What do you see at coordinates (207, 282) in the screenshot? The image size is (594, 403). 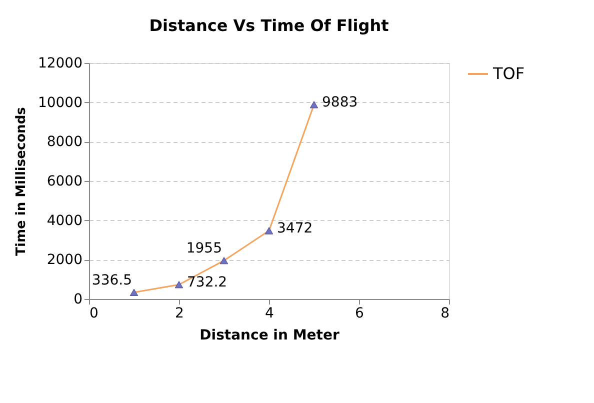 I see `data-label: 732.2` at bounding box center [207, 282].